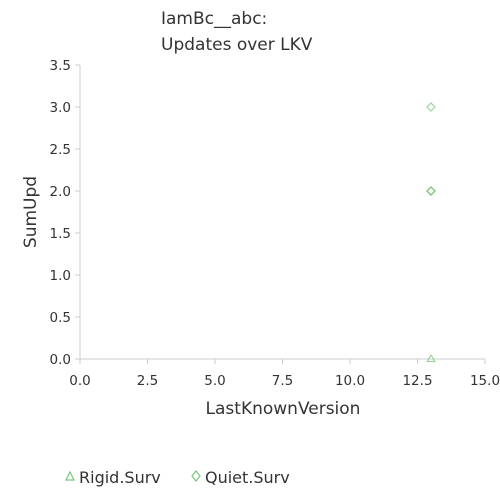  Describe the element at coordinates (350, 381) in the screenshot. I see `x-tick-label: 10.0` at that location.